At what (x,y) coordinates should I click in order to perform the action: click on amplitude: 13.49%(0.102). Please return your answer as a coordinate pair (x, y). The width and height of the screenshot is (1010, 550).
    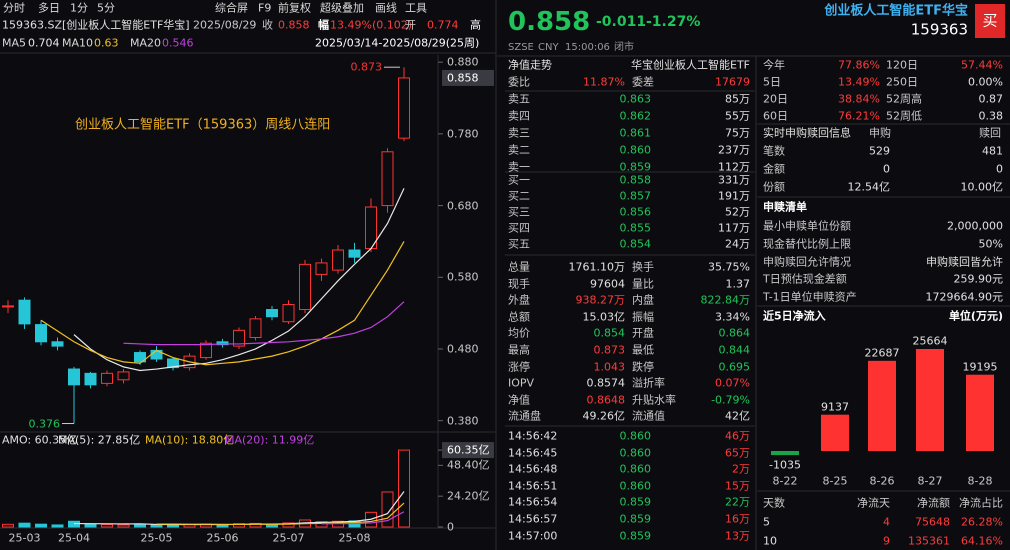
    Looking at the image, I should click on (371, 25).